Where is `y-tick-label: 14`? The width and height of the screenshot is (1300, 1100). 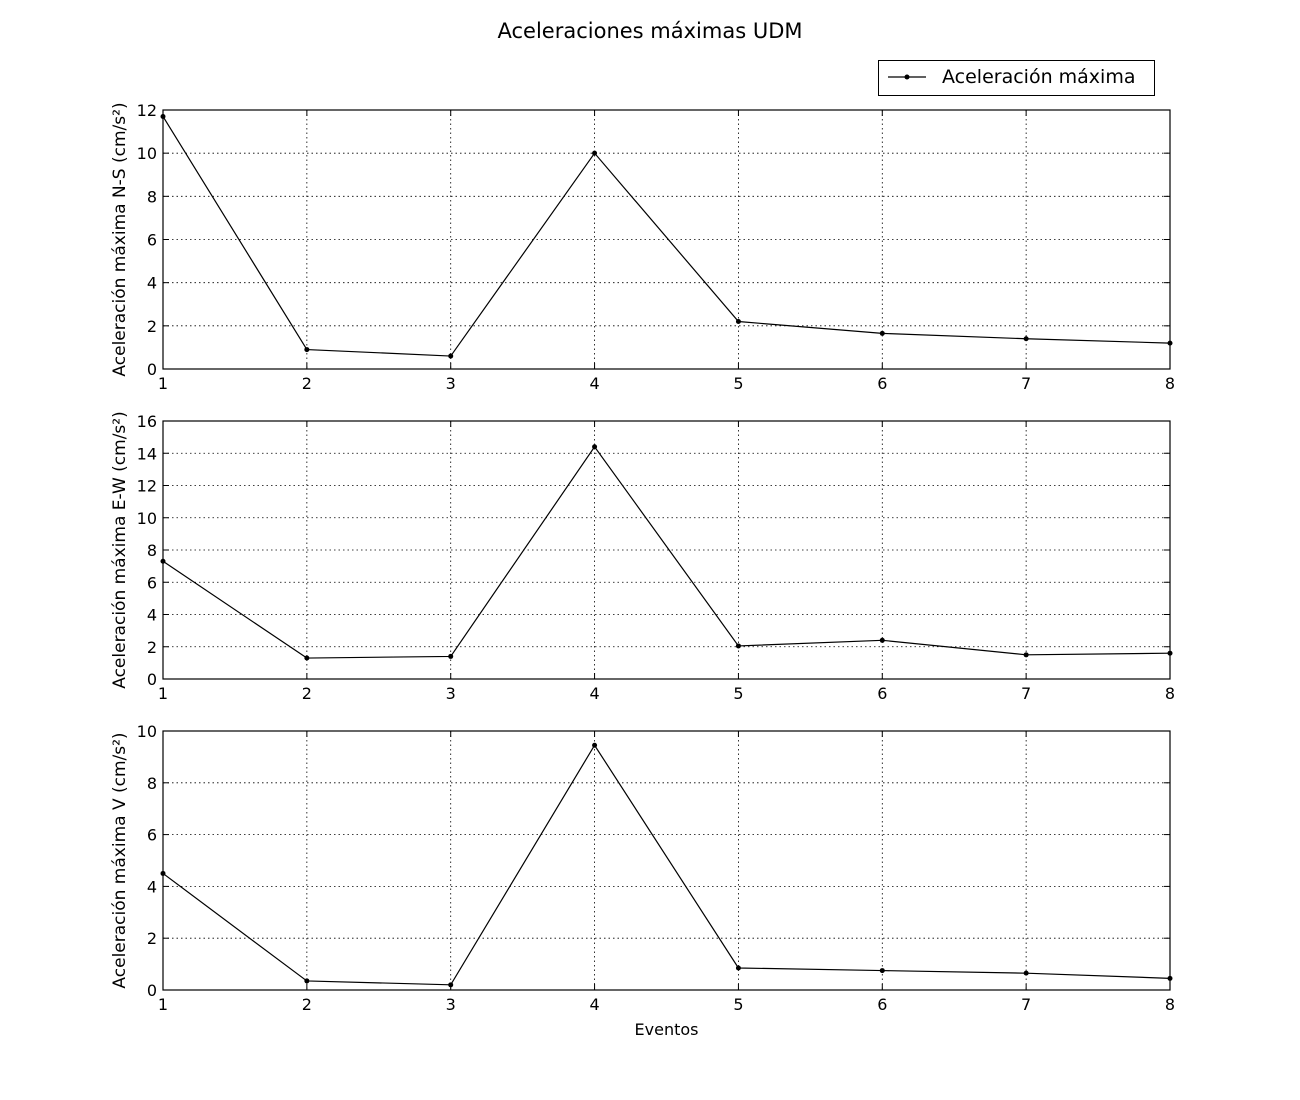 y-tick-label: 14 is located at coordinates (147, 453).